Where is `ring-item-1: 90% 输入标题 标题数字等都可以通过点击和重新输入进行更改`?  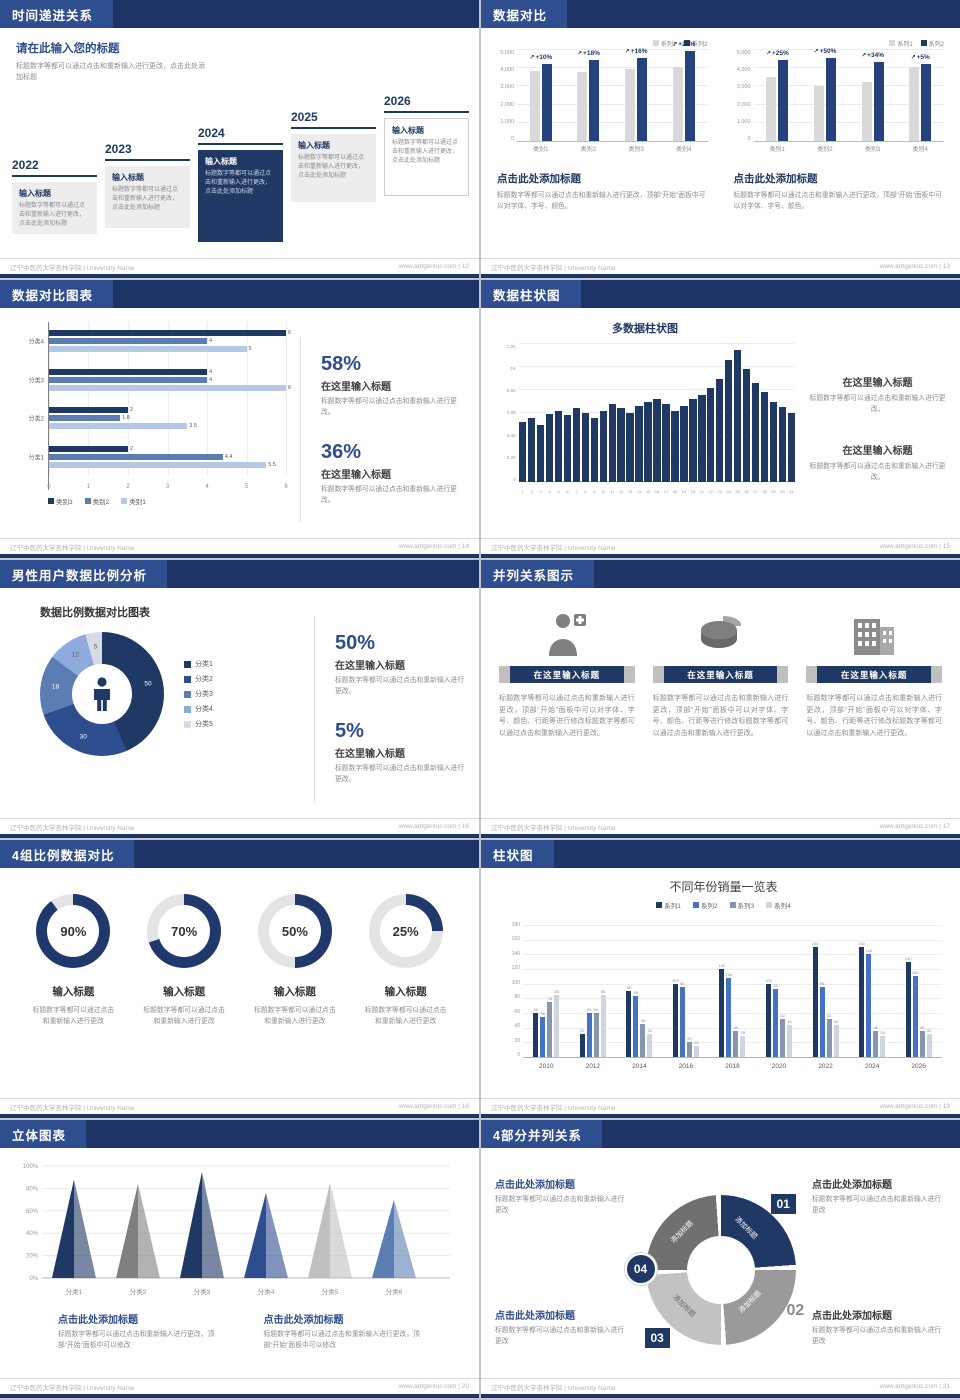
ring-item-1: 90% 输入标题 标题数字等都可以通过点击和重新输入进行更改 is located at coordinates (73, 996).